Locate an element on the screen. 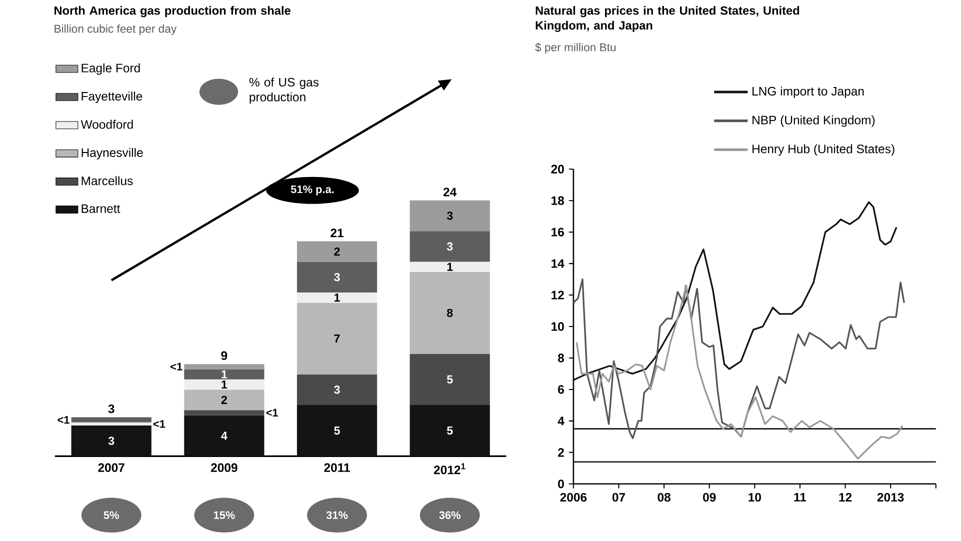 The image size is (961, 541). total-label: 9 is located at coordinates (224, 355).